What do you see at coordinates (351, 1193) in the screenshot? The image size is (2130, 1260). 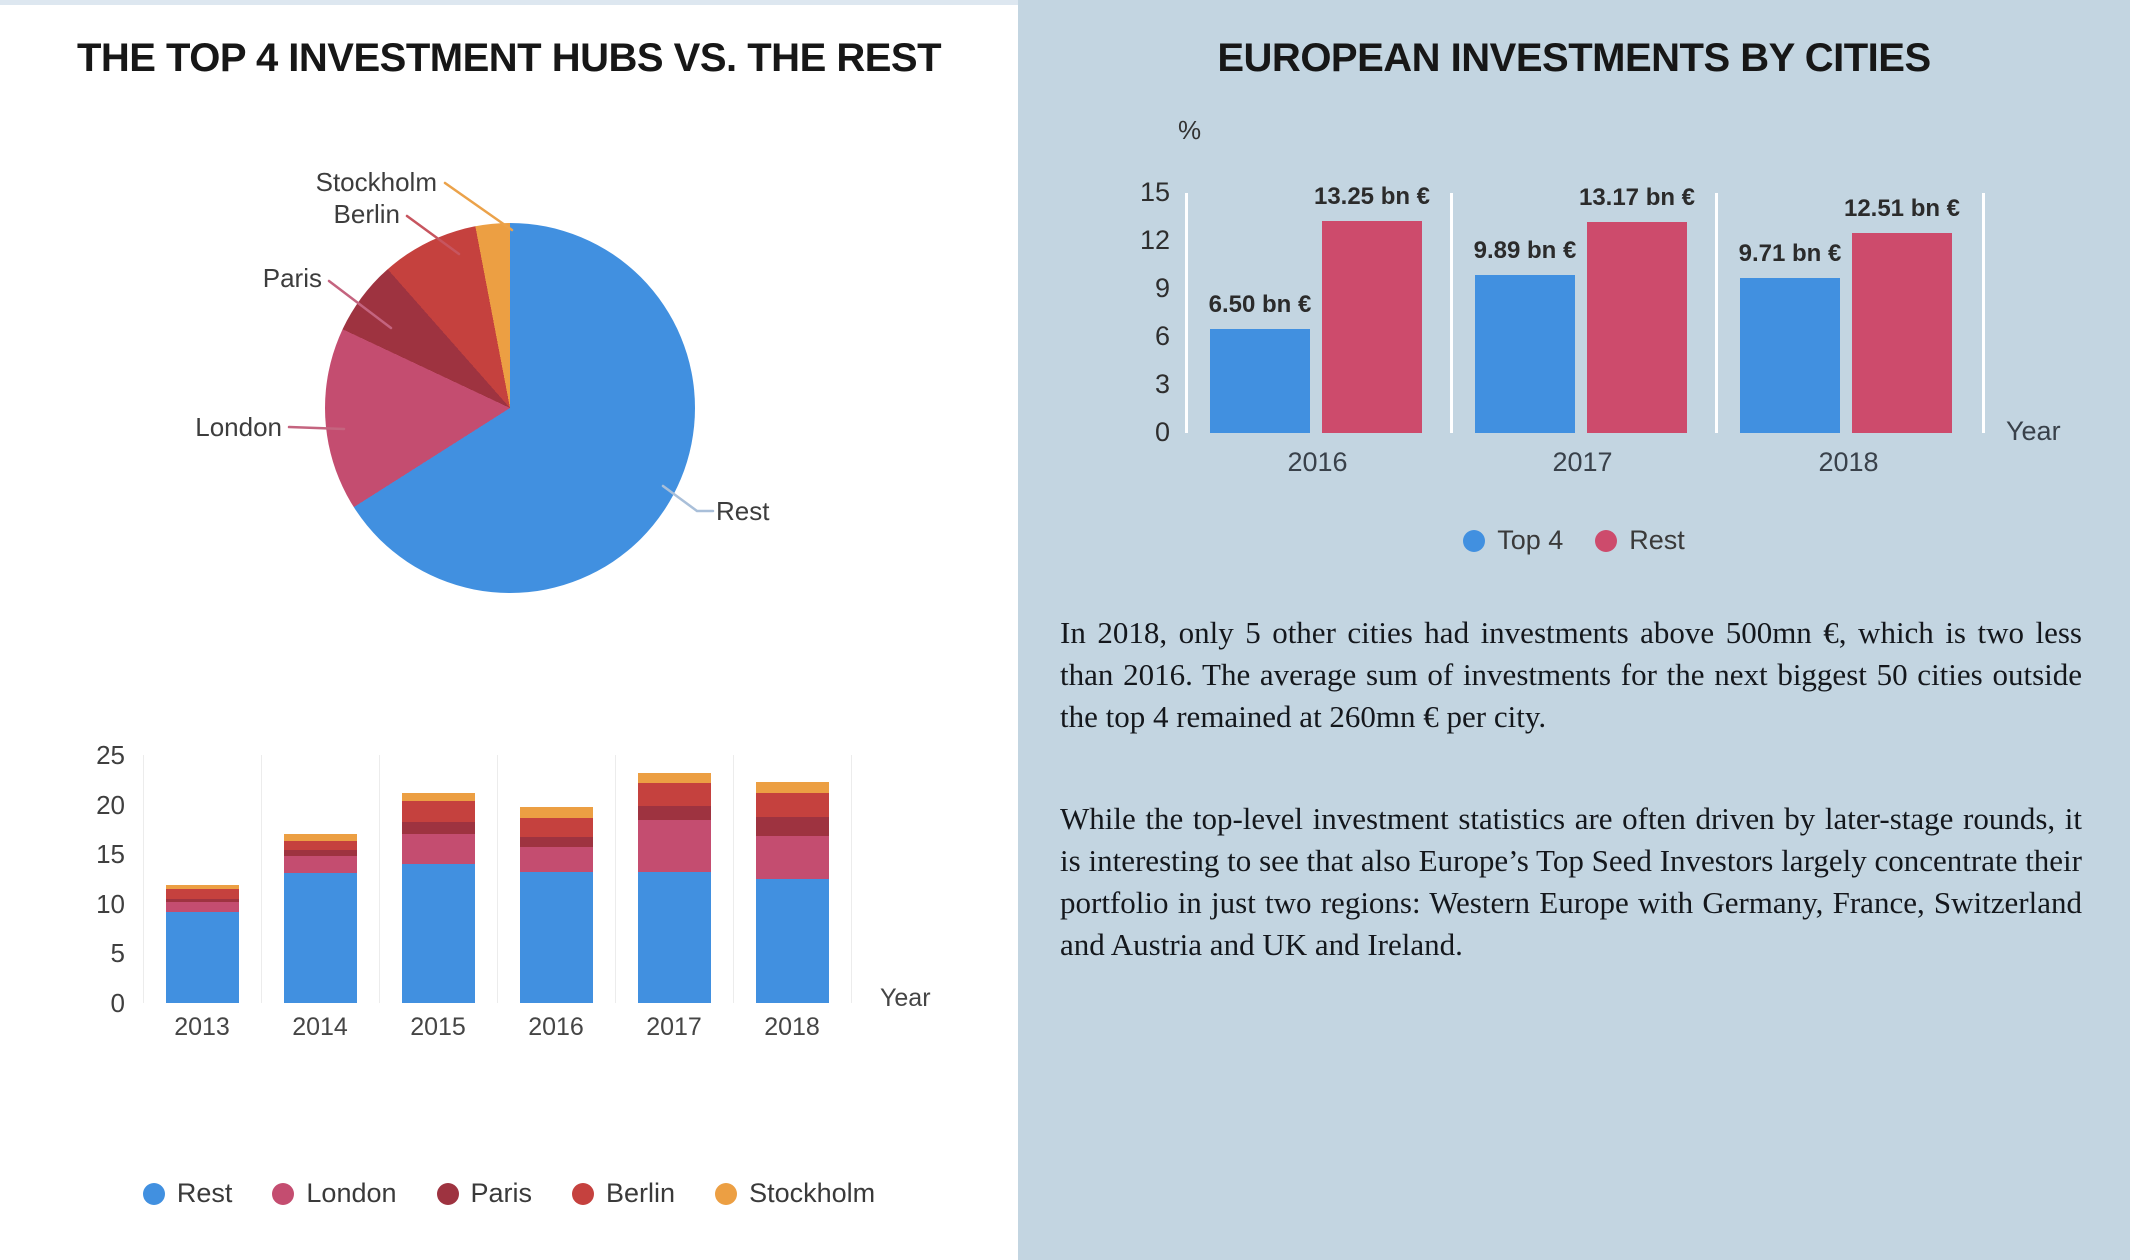 I see `legend-label: London` at bounding box center [351, 1193].